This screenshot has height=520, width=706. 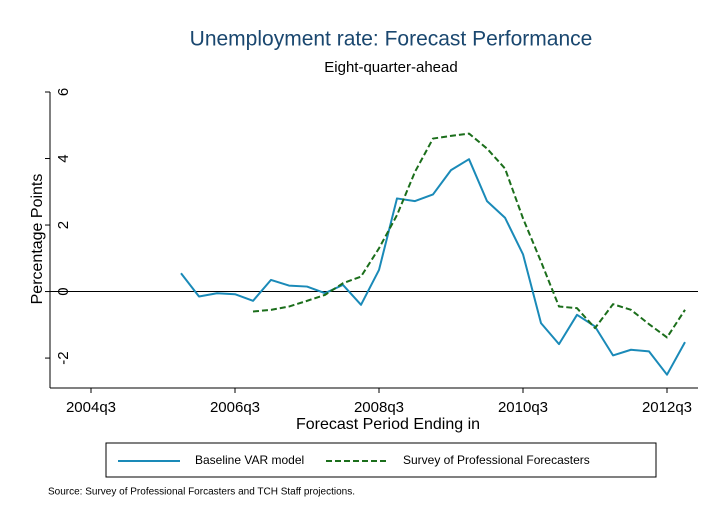 What do you see at coordinates (496, 460) in the screenshot?
I see `legend-label: Survey of Professional Forecasters` at bounding box center [496, 460].